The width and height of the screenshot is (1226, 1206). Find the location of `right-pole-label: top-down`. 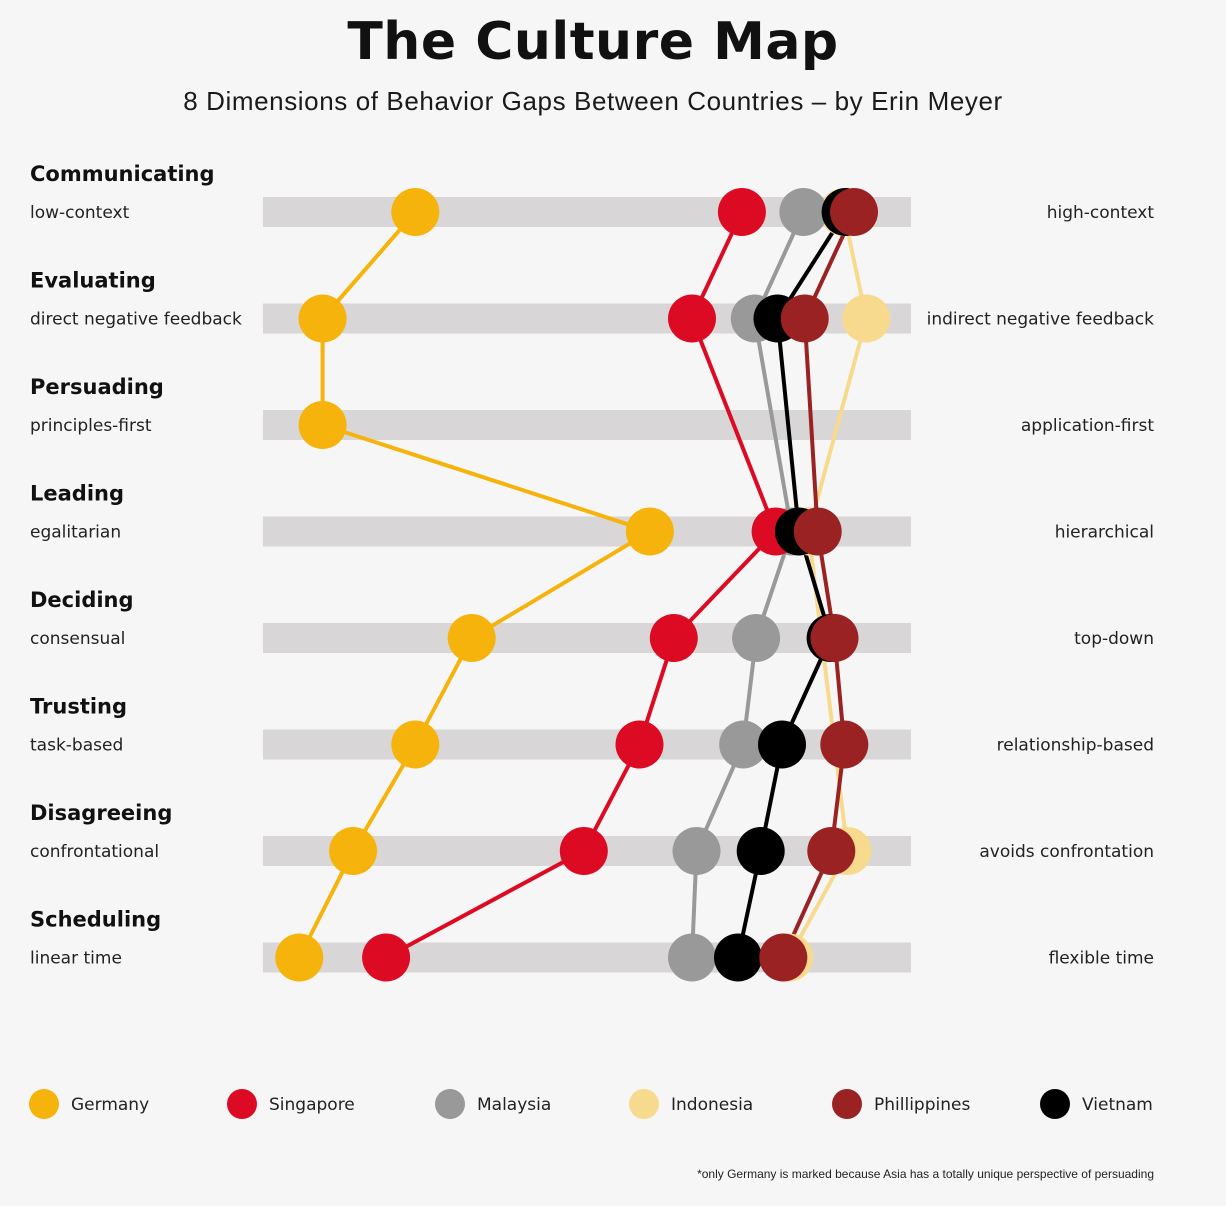

right-pole-label: top-down is located at coordinates (1114, 639).